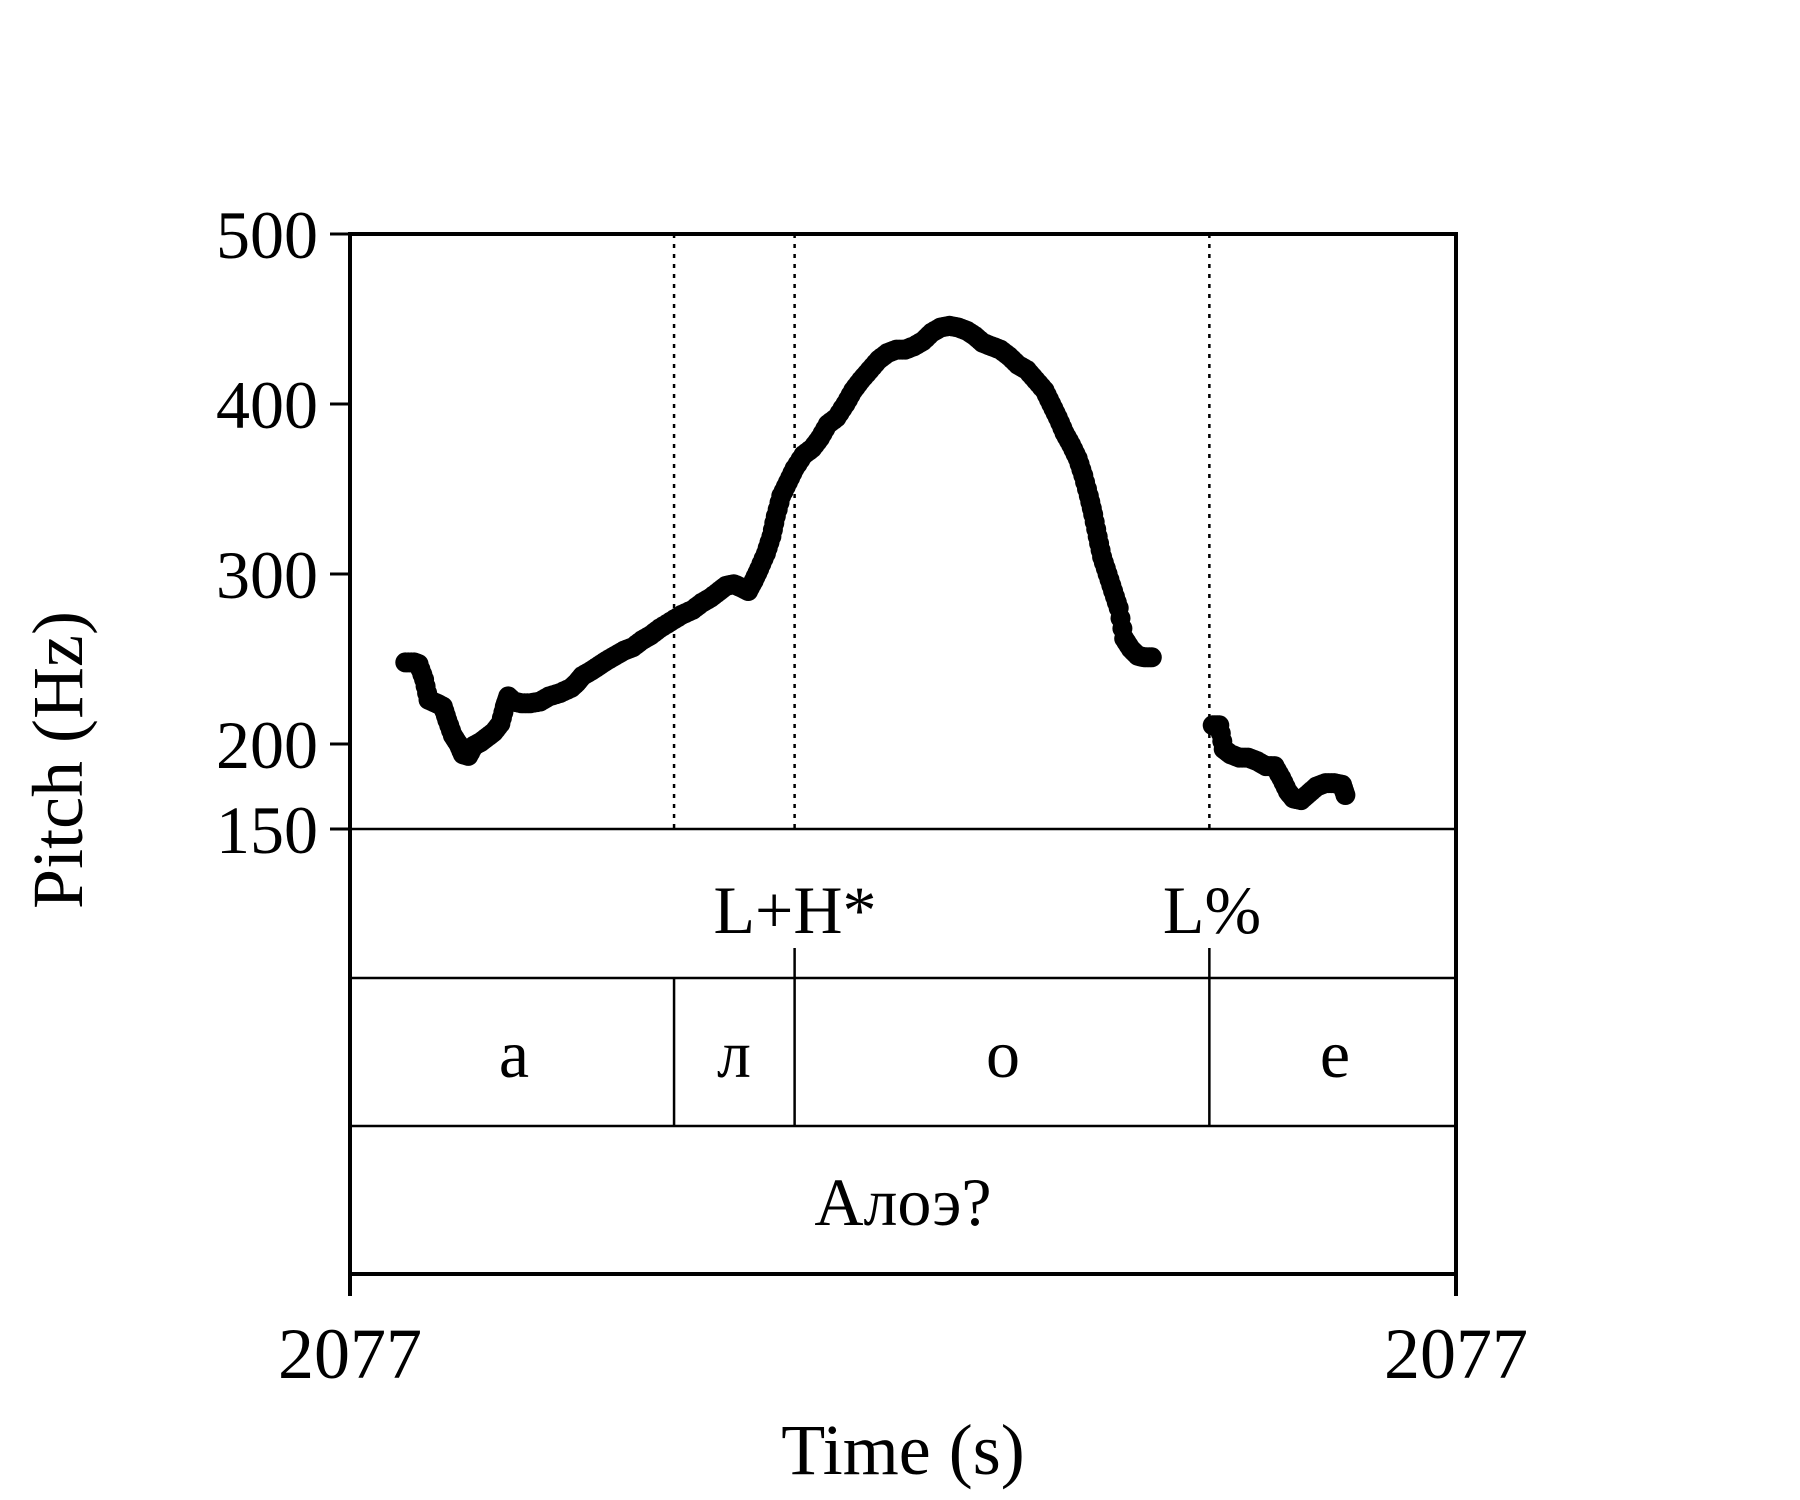 This screenshot has height=1500, width=1800. Describe the element at coordinates (924, 1054) in the screenshot. I see `segment-tier: а л о е` at that location.